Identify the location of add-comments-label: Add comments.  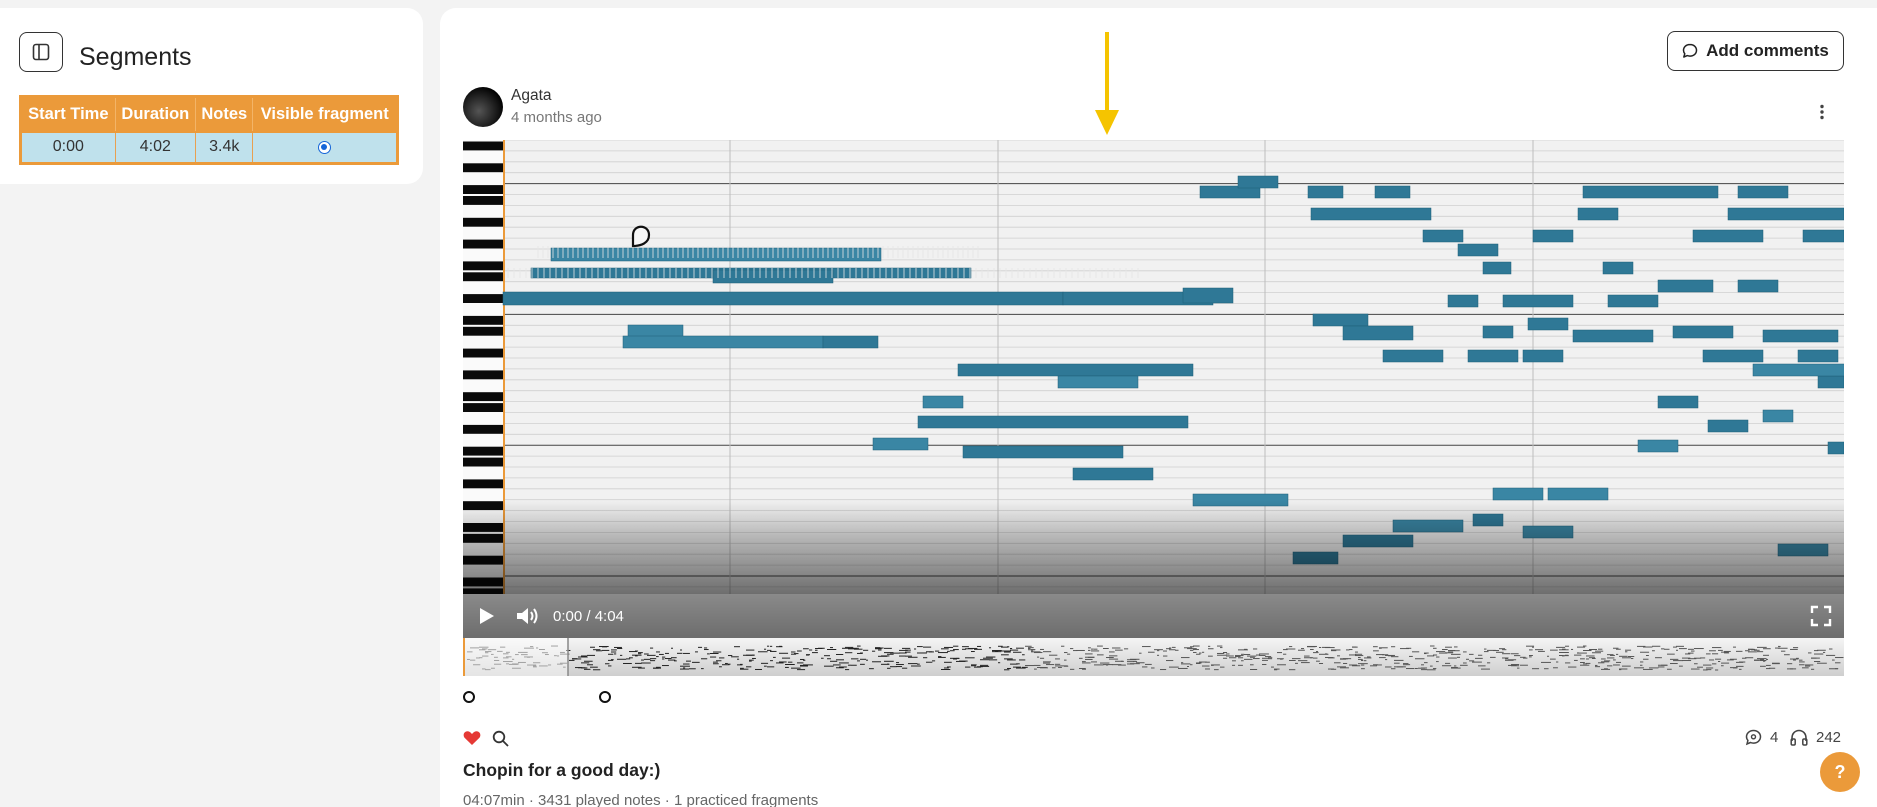
(1767, 50).